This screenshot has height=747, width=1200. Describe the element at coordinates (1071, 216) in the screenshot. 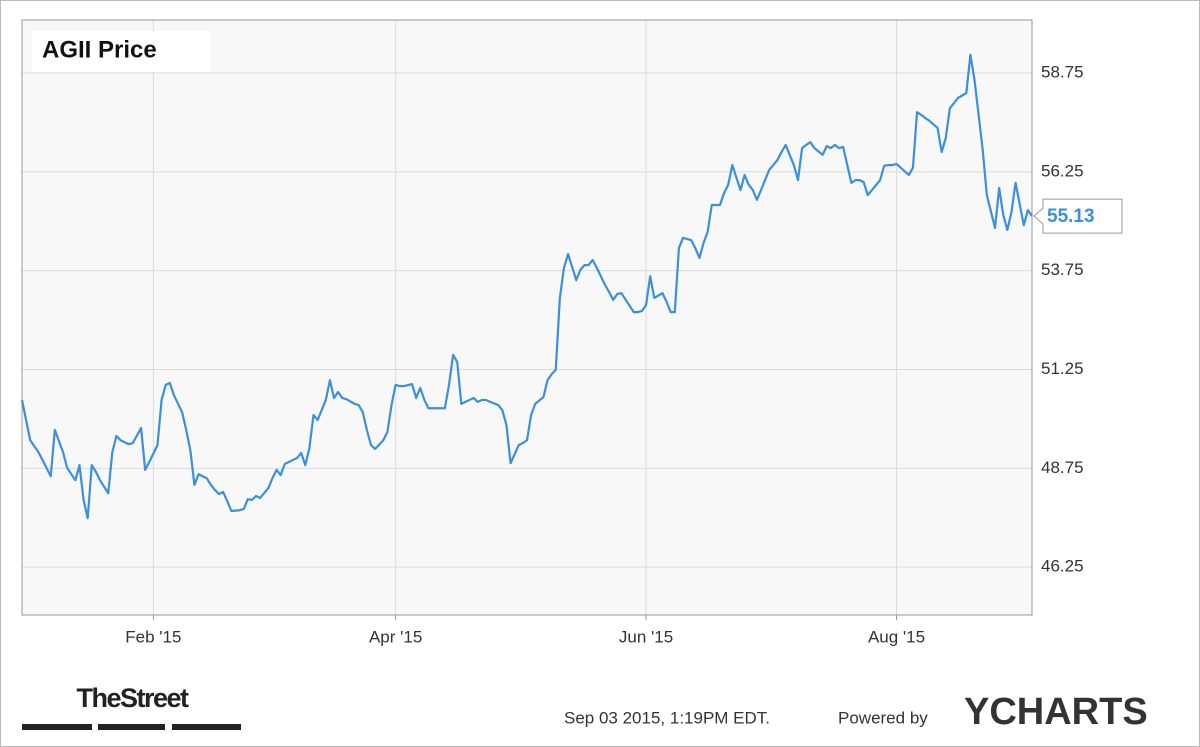

I see `last-value-label: 55.13` at that location.